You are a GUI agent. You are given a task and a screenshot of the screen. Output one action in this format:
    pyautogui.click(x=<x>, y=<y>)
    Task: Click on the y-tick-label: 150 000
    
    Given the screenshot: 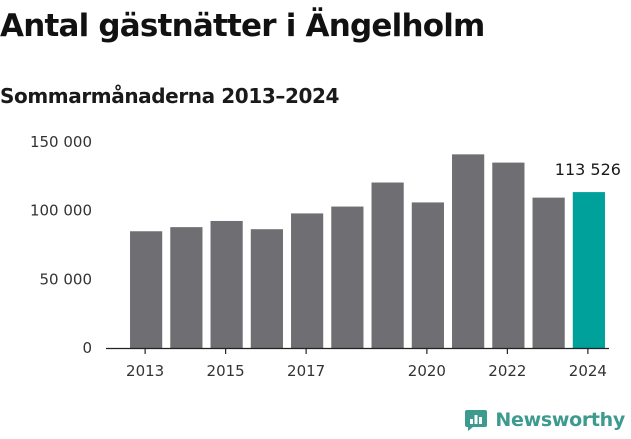 What is the action you would take?
    pyautogui.click(x=61, y=142)
    